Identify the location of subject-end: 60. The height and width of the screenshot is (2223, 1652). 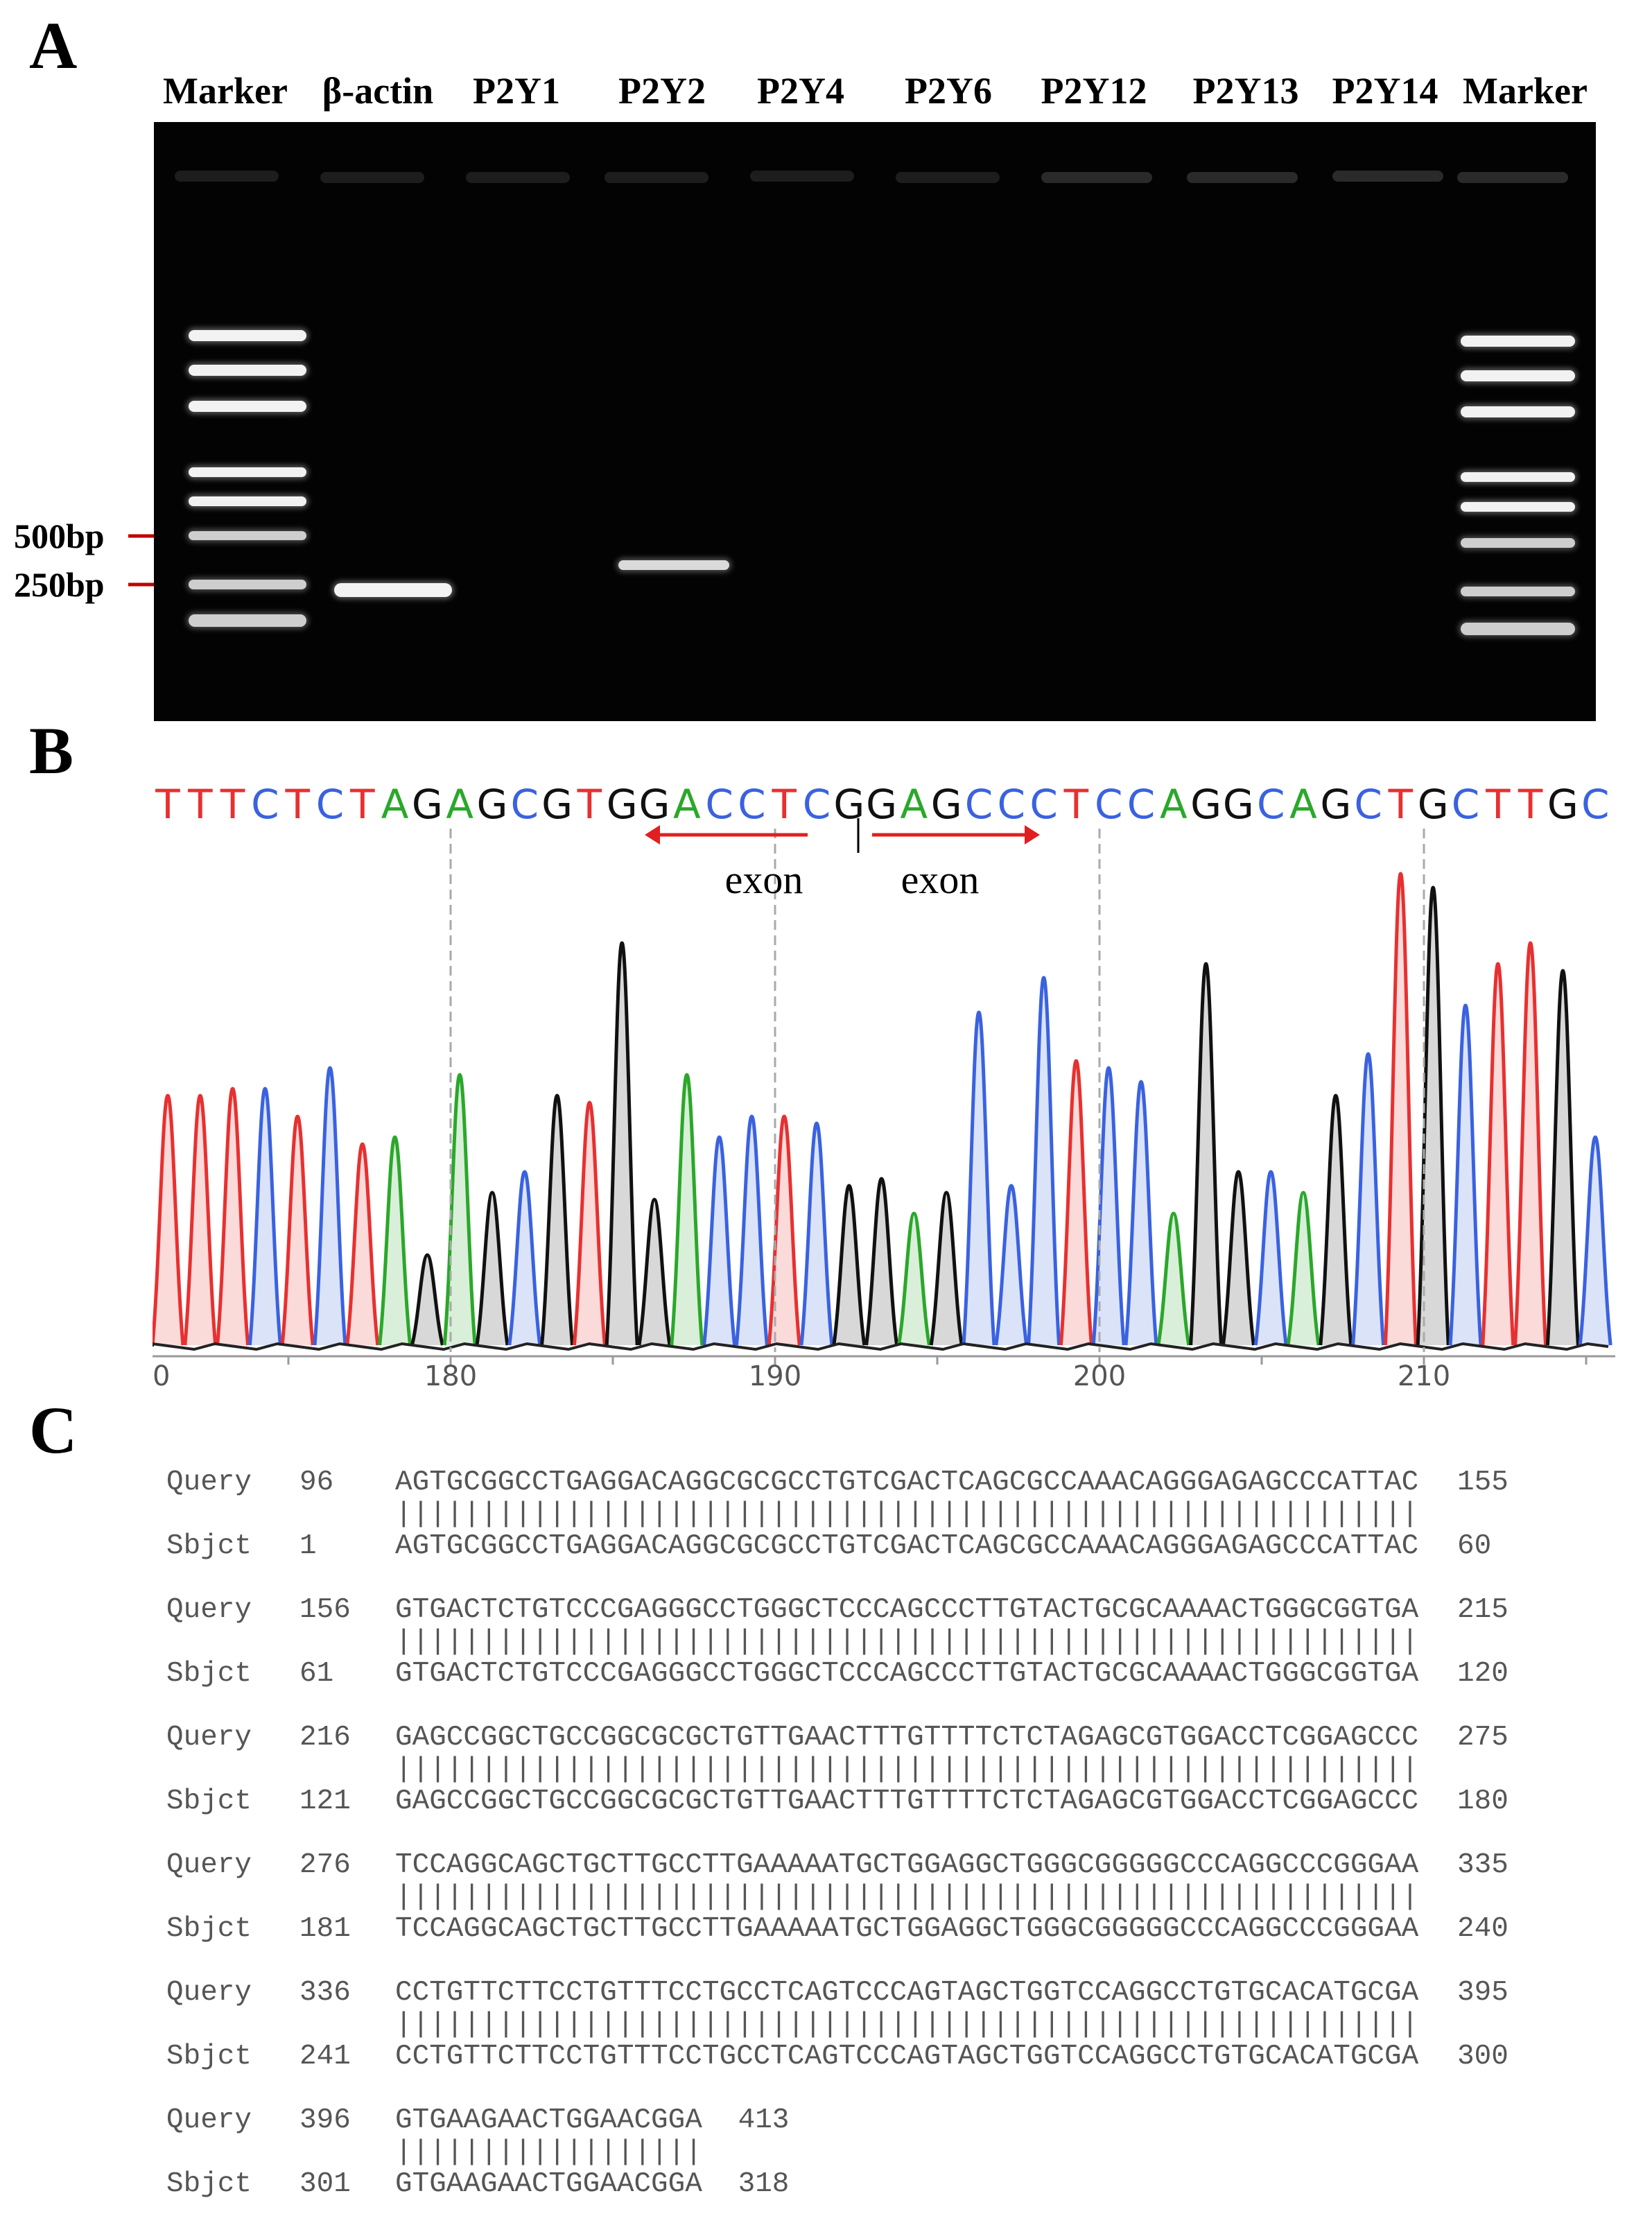
(1474, 1546).